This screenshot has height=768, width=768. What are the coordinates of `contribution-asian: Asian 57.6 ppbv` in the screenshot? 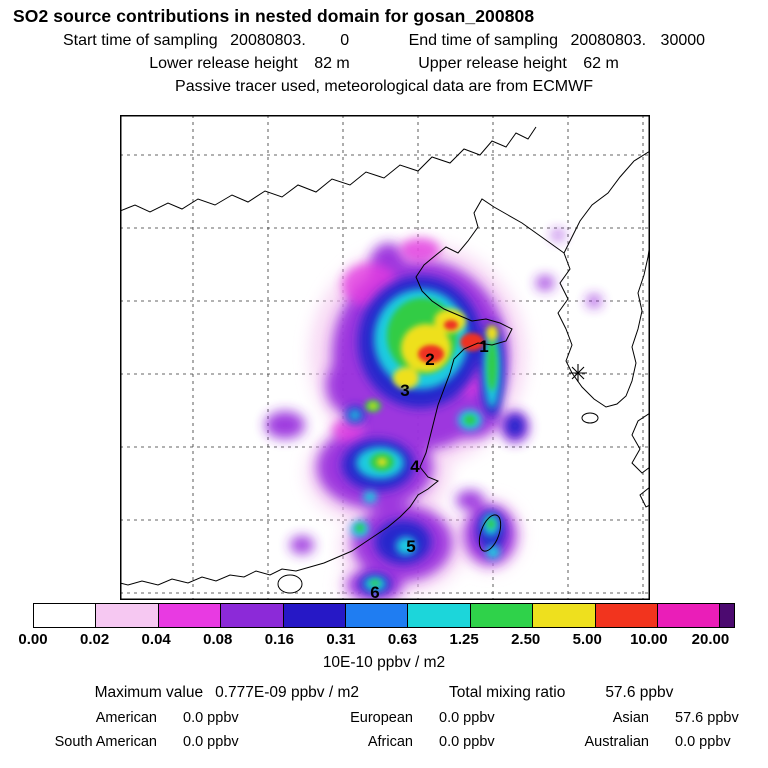 It's located at (630, 718).